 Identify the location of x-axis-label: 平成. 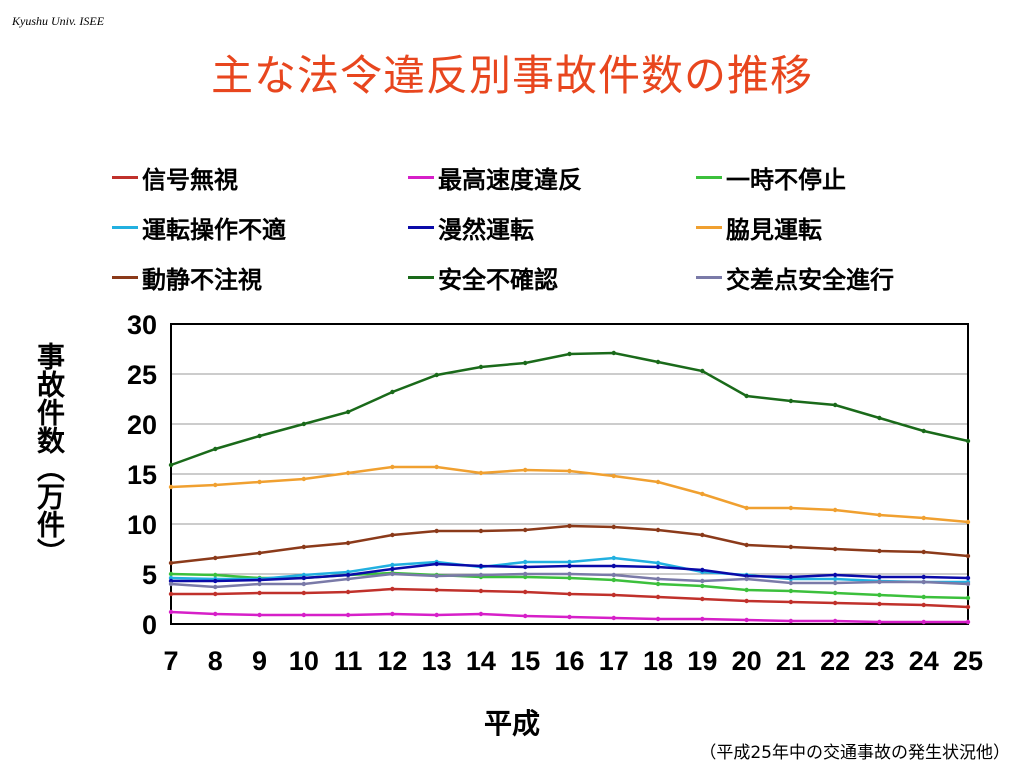
(511, 723).